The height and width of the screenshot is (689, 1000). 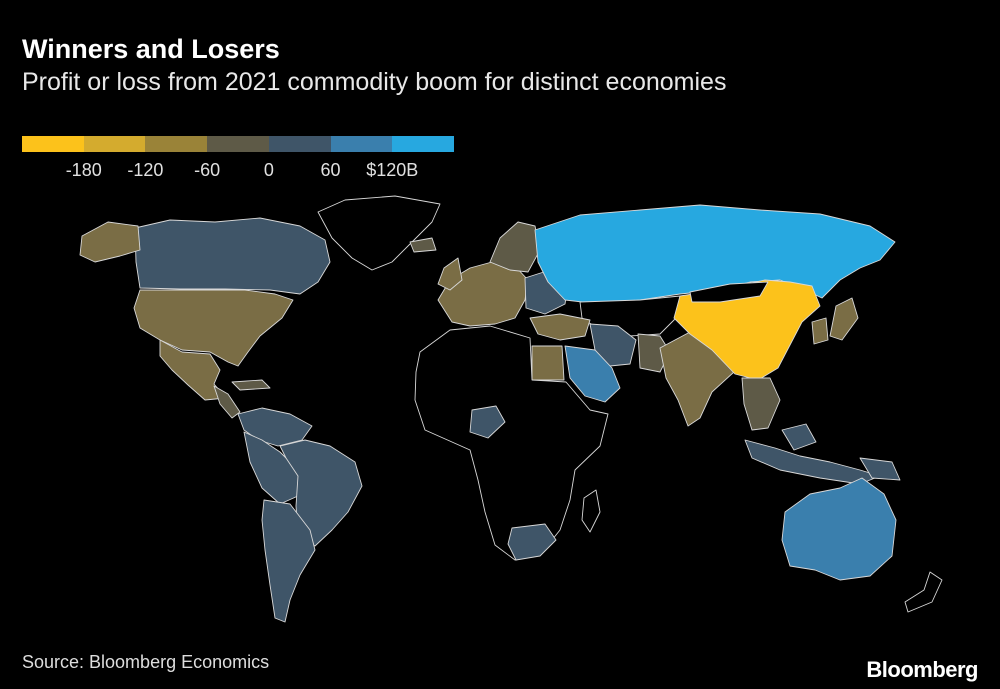 I want to click on region-africa, so click(x=511, y=443).